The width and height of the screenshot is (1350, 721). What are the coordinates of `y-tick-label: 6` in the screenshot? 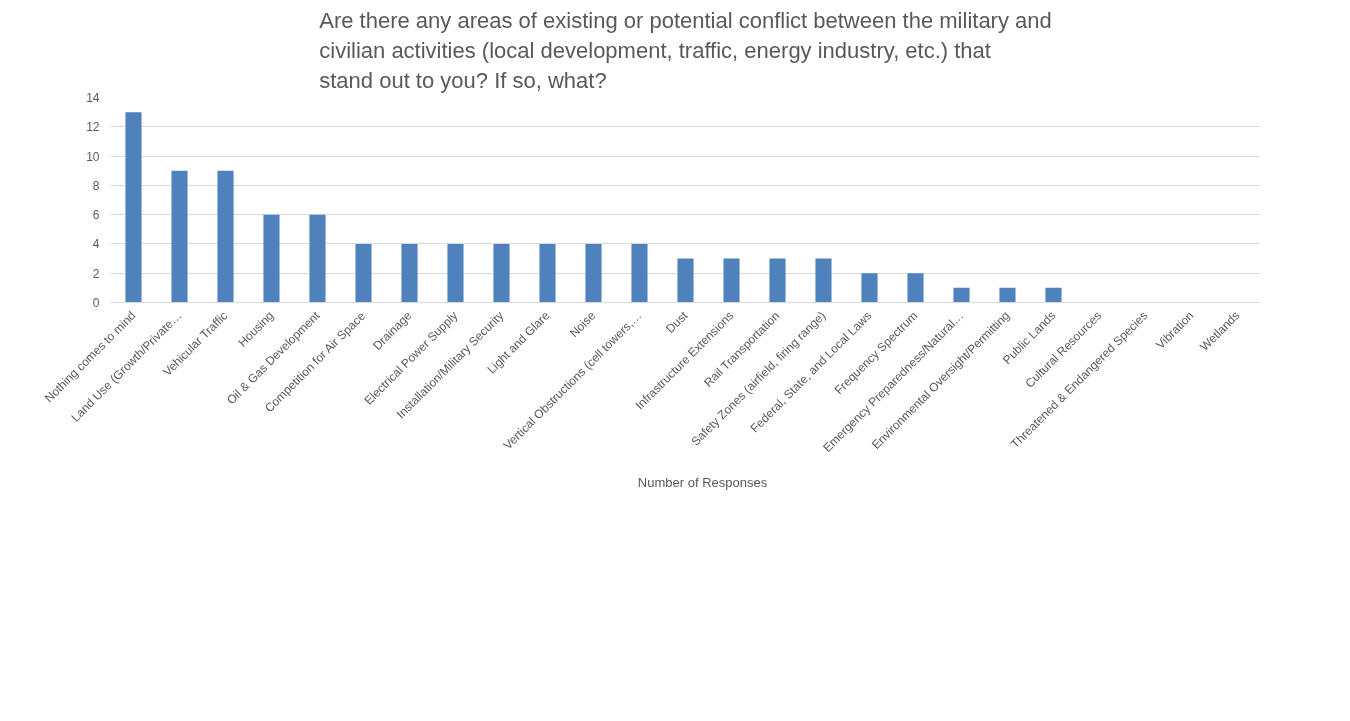 It's located at (96, 215).